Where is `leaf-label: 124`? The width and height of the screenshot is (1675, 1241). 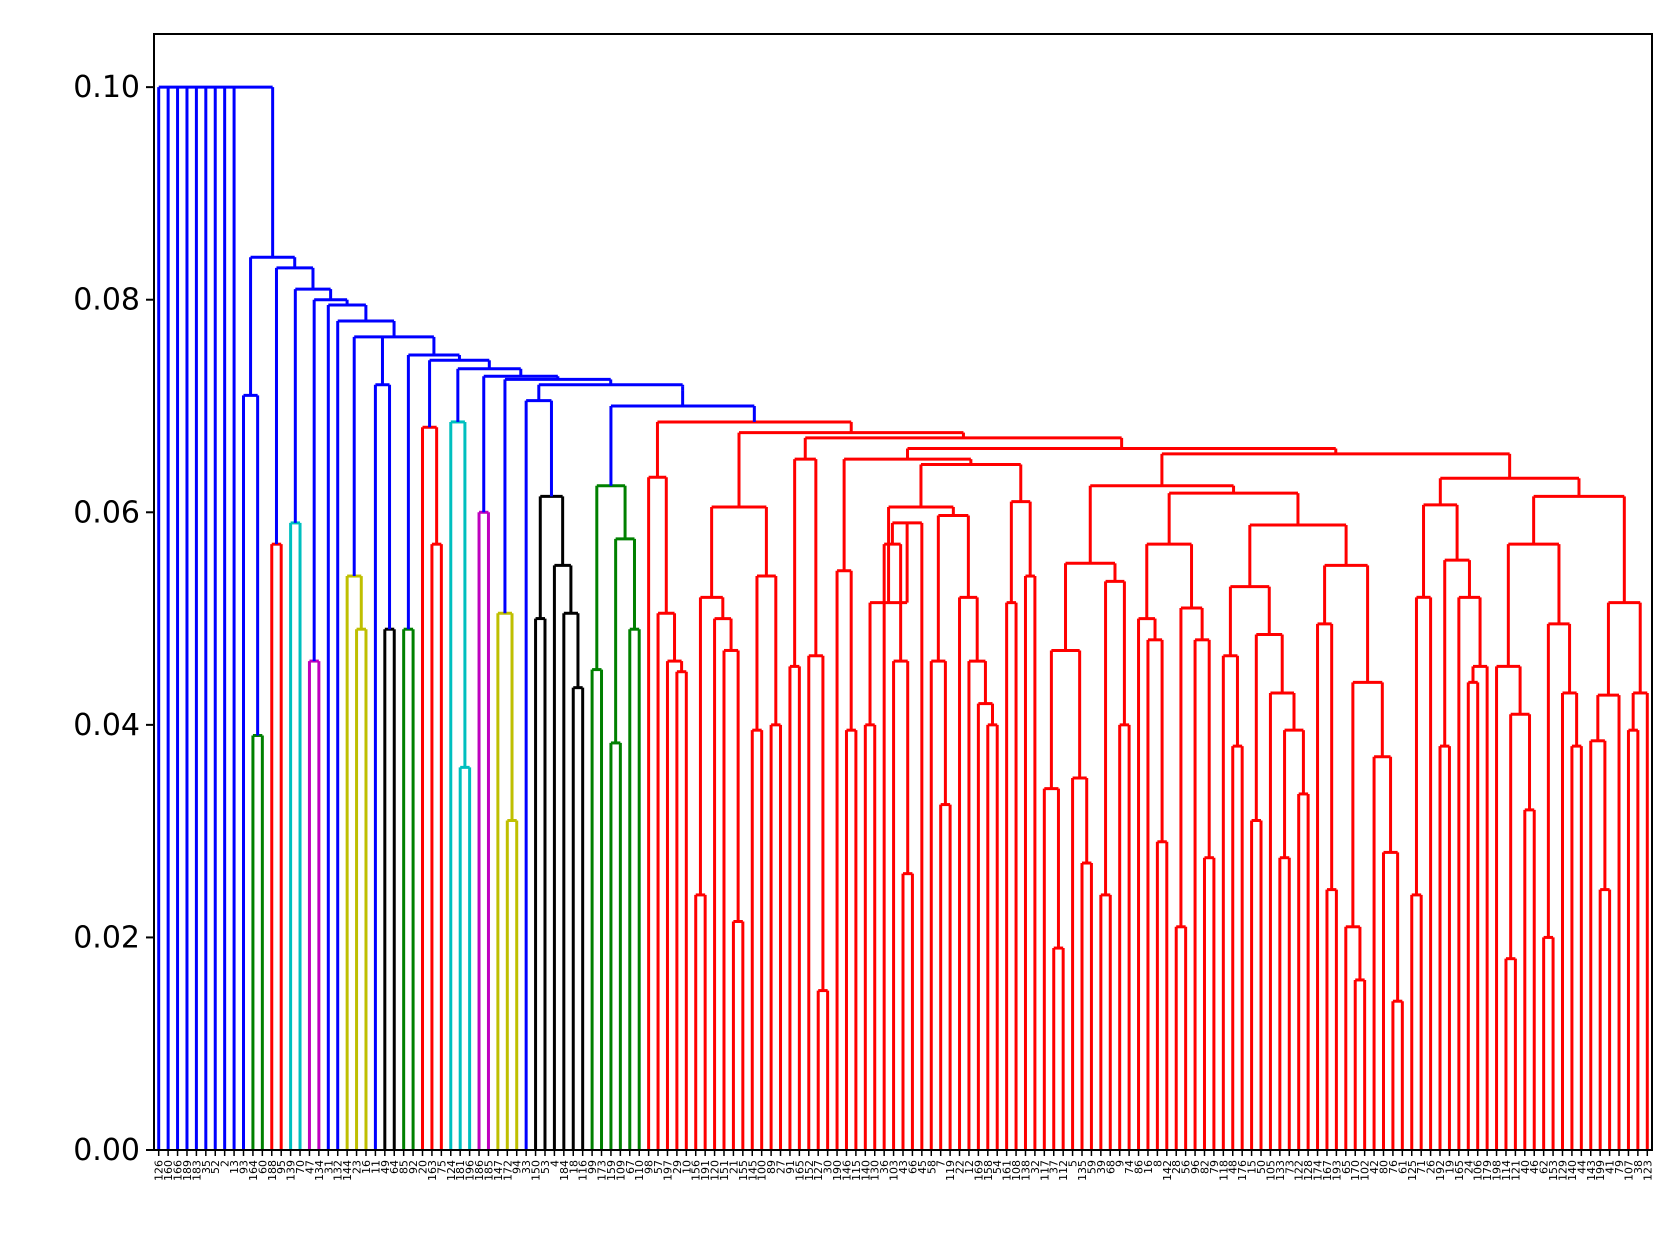
leaf-label: 124 is located at coordinates (451, 1170).